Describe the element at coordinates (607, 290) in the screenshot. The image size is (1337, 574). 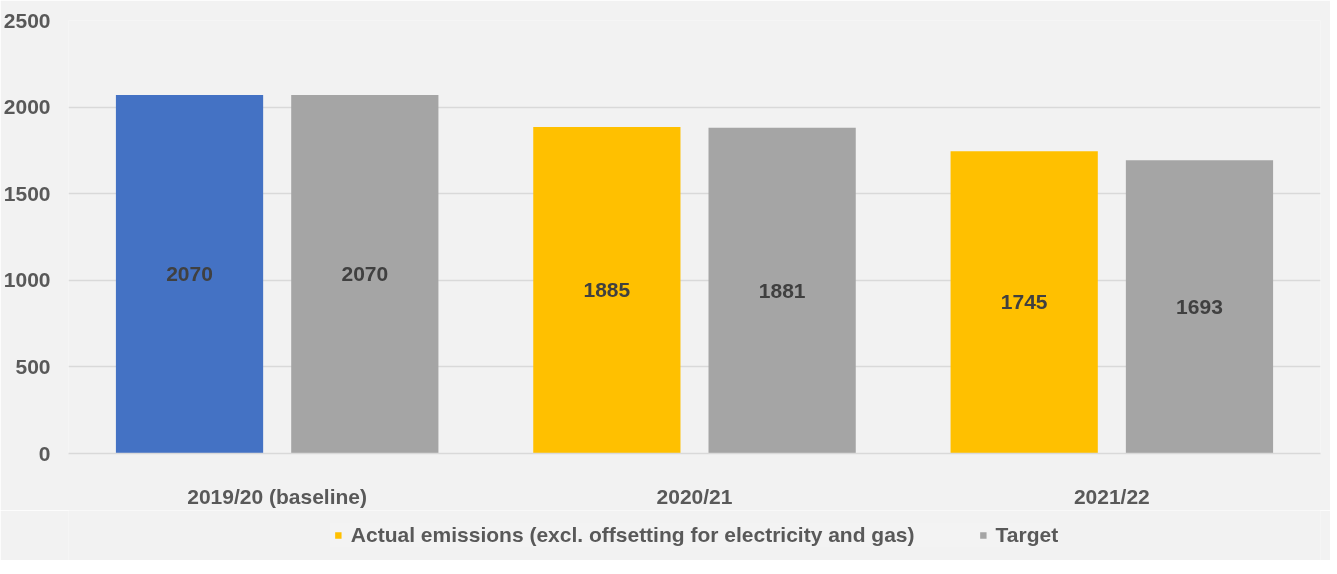
I see `data-label: 1885` at that location.